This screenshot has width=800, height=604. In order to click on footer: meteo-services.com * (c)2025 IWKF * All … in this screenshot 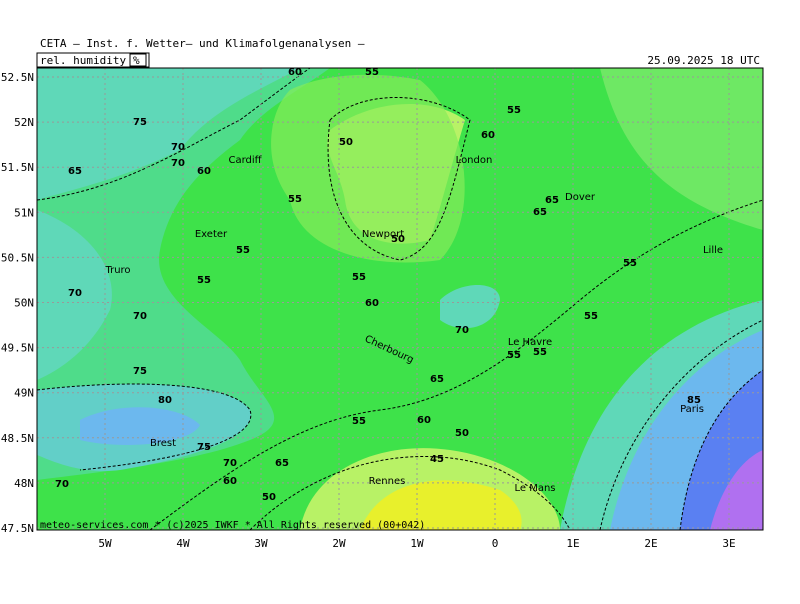, I will do `click(232, 525)`.